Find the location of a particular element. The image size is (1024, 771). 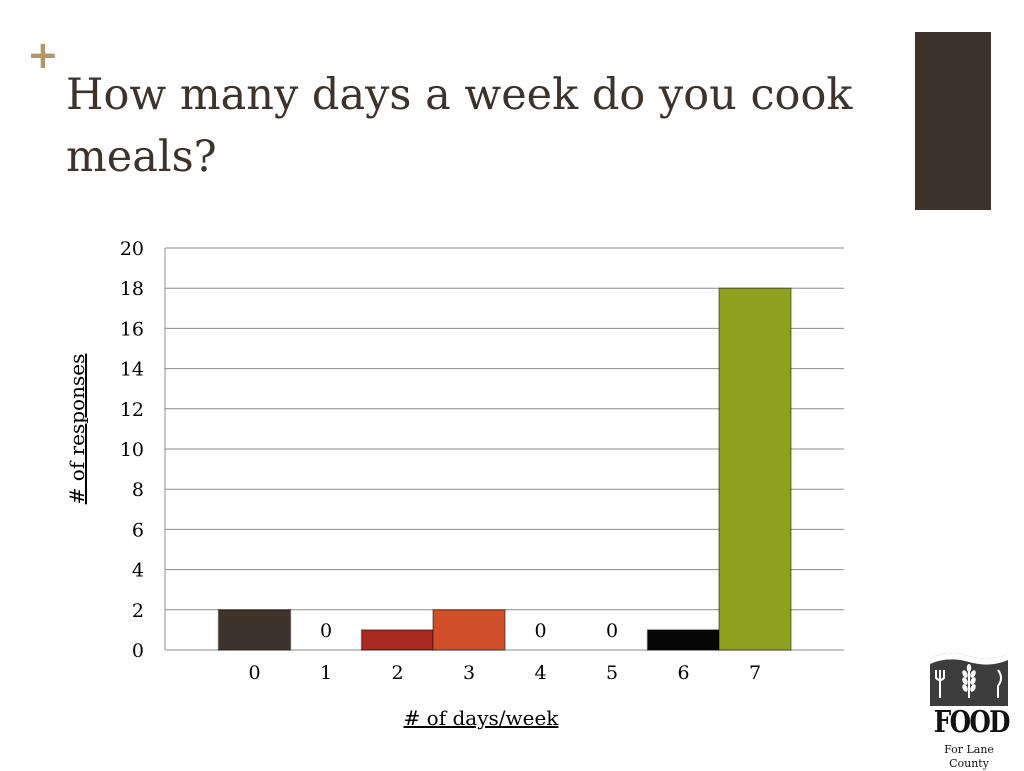

logo-emblem-icon is located at coordinates (969, 679).